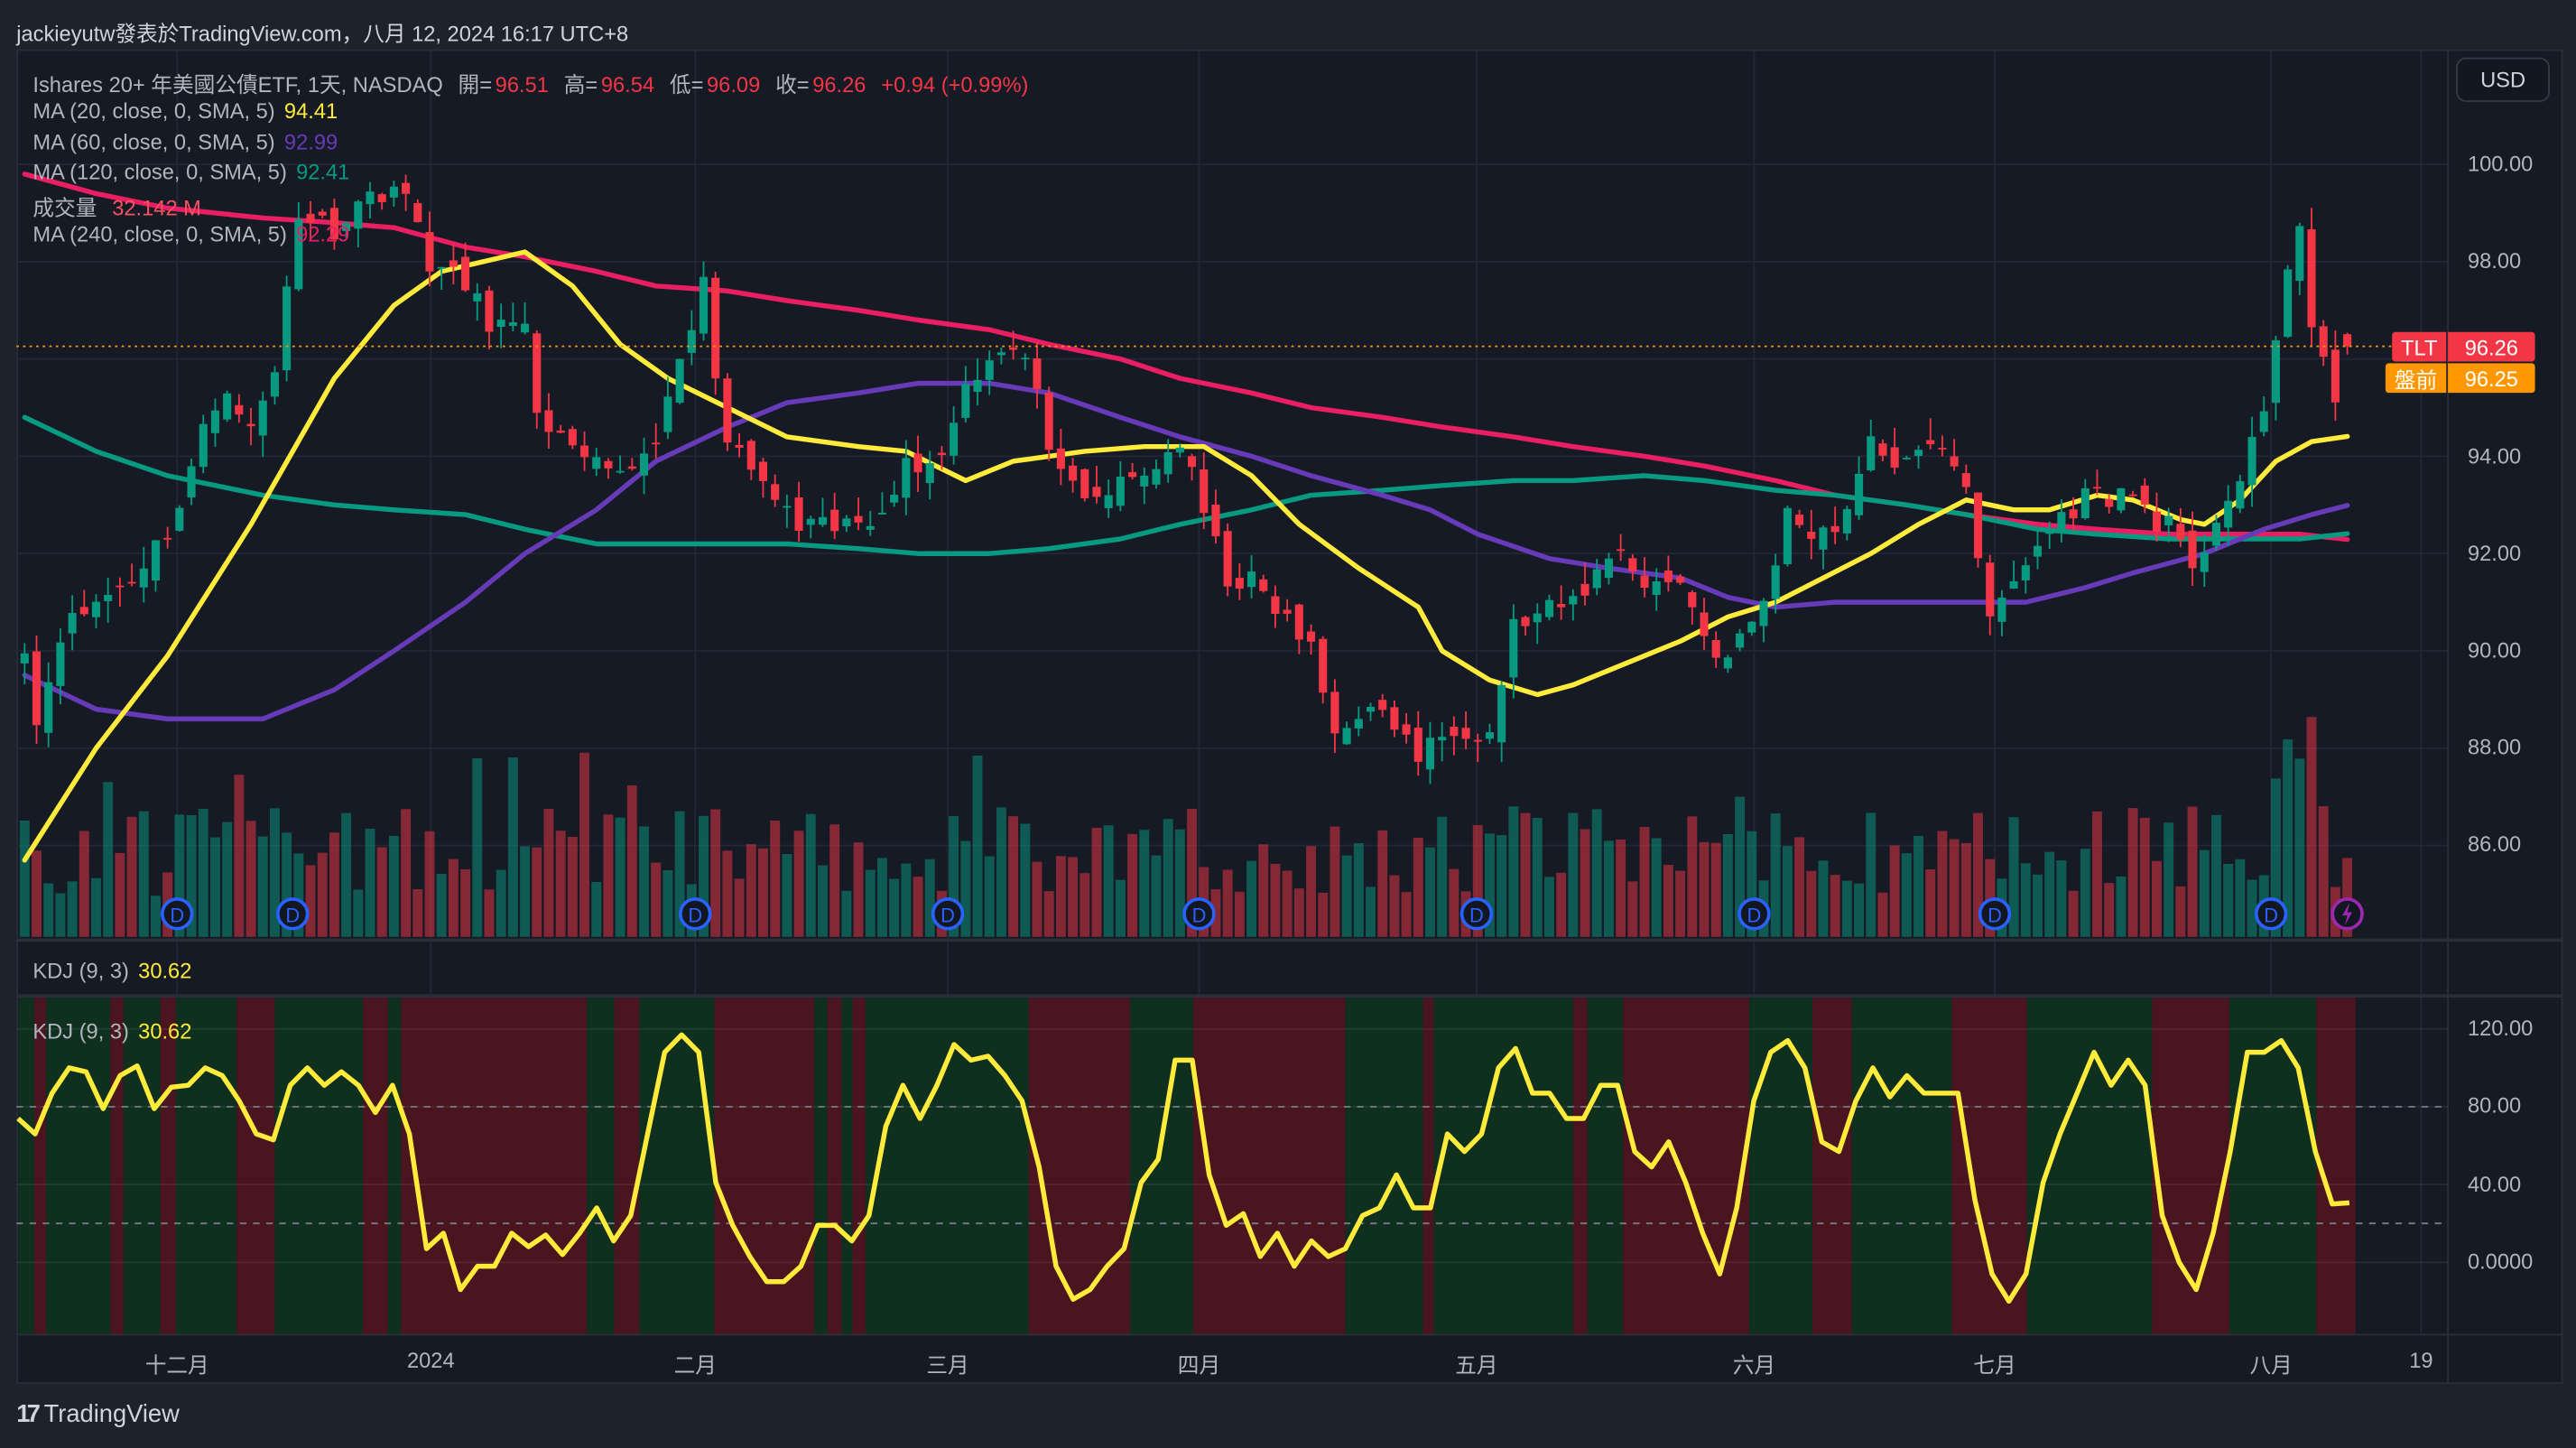 This screenshot has height=1448, width=2576. I want to click on ma240-label: MA (240, close, 0, SMA, 5), so click(159, 234).